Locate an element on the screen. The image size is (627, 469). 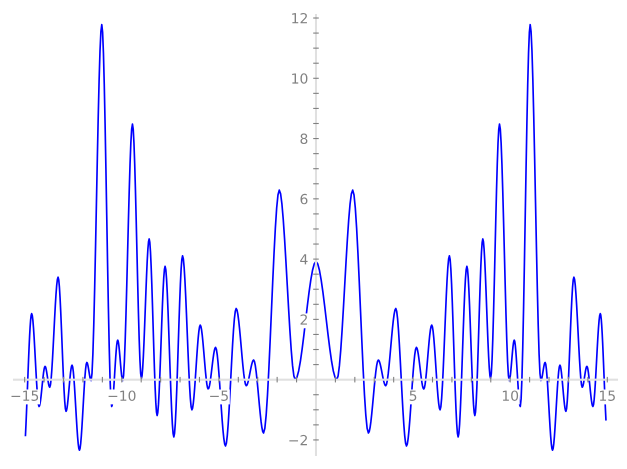
y-tick-label: 8 is located at coordinates (304, 139).